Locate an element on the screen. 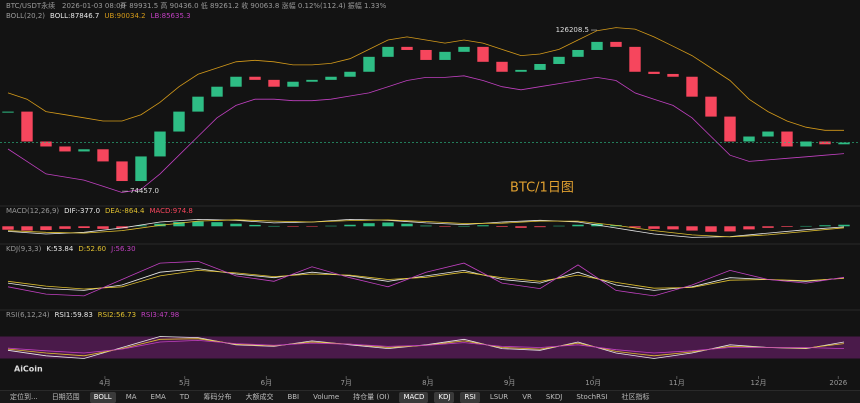 The image size is (860, 403). x-tick-label: 5月 is located at coordinates (184, 383).